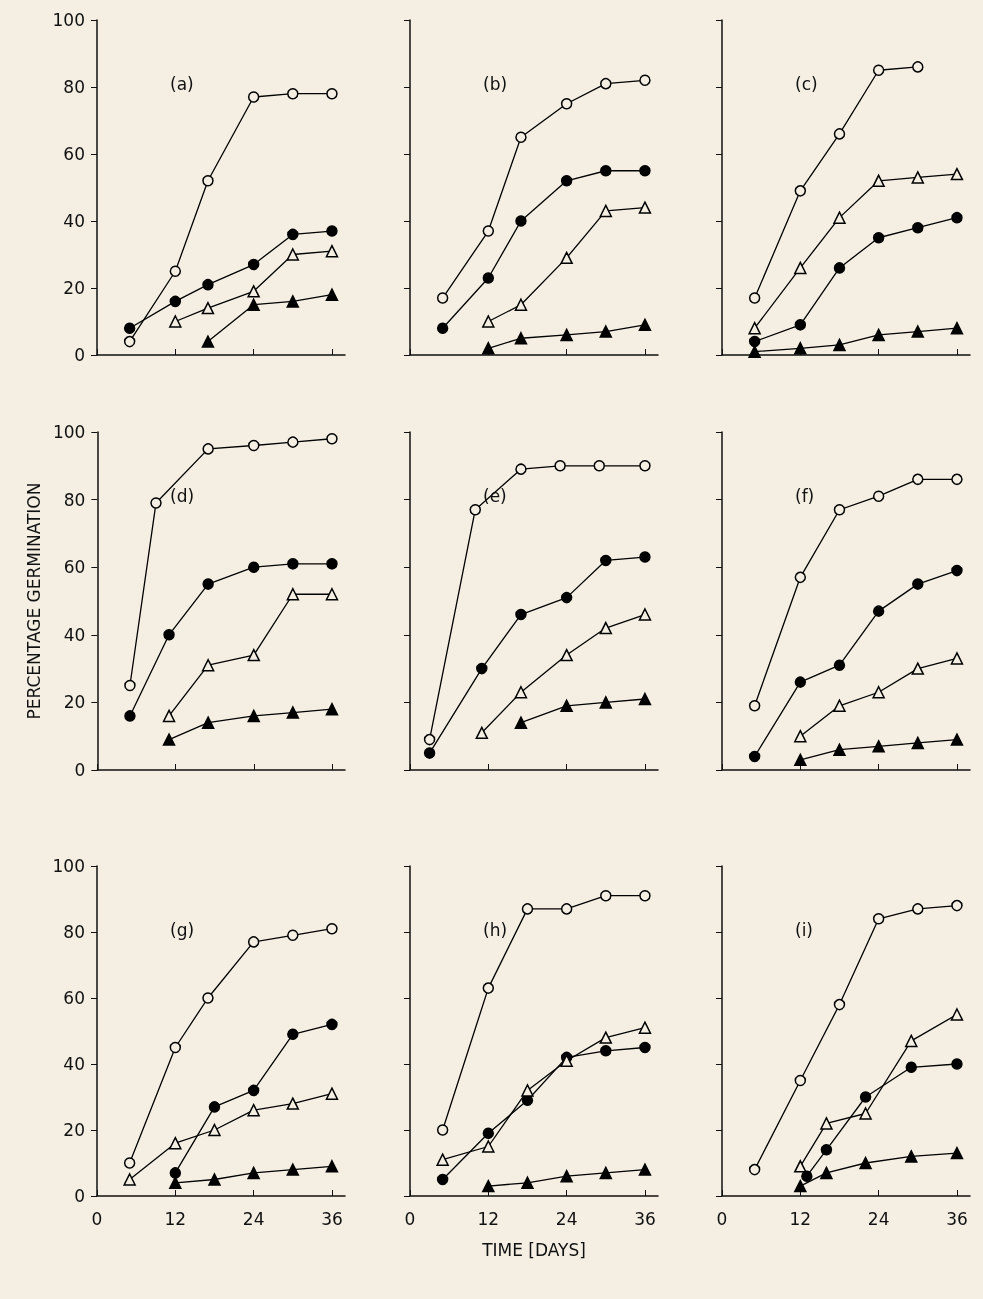  I want to click on text: (d), so click(182, 495).